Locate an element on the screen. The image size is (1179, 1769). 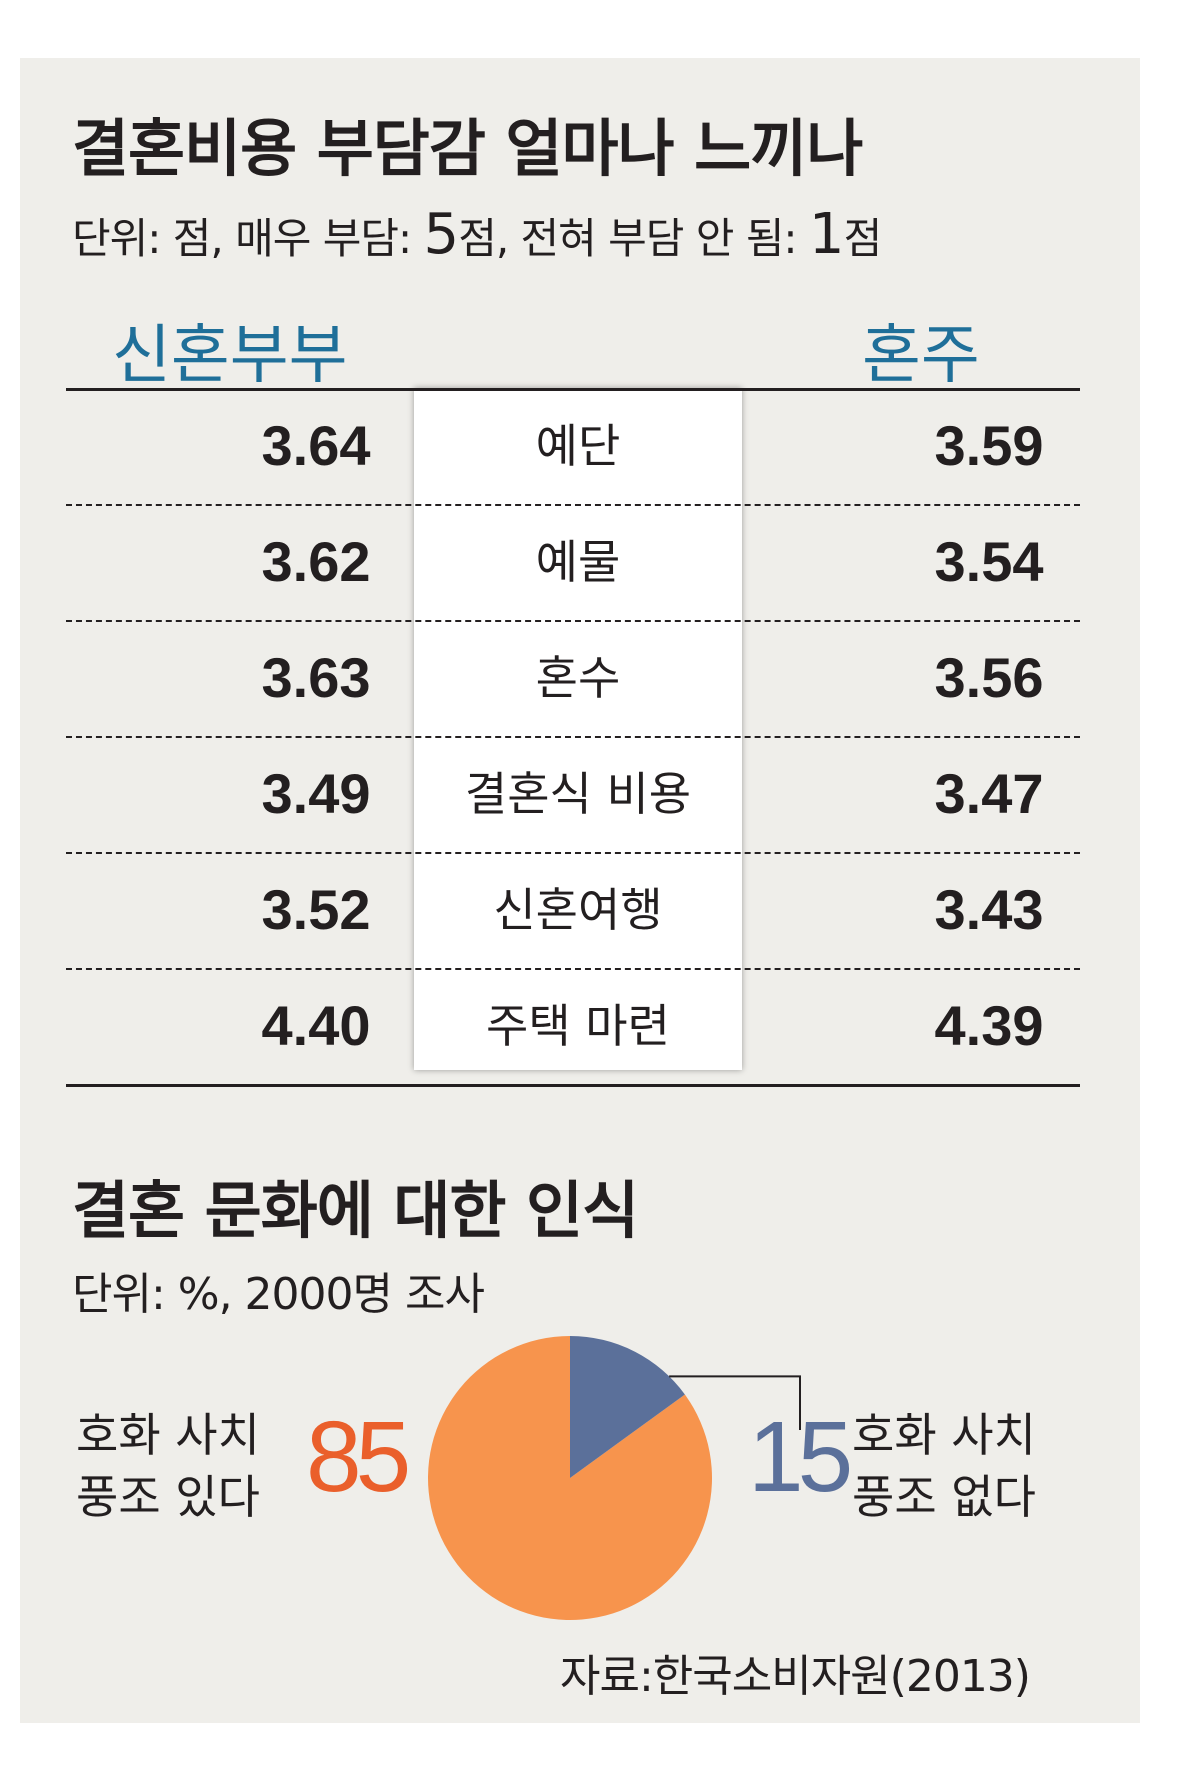
value-parents: 3.56 is located at coordinates (989, 677).